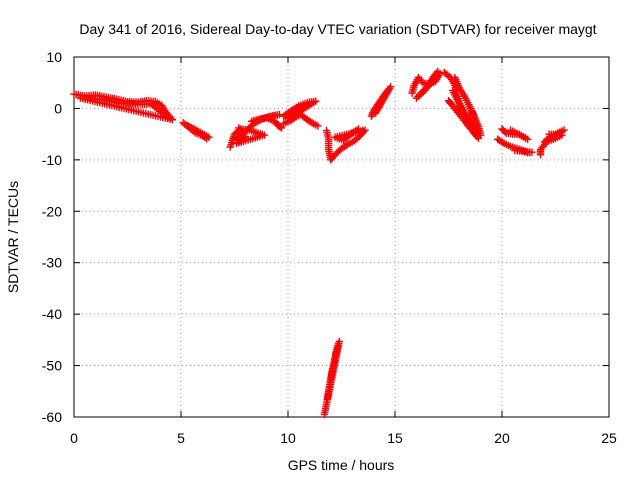  Describe the element at coordinates (52, 417) in the screenshot. I see `y-tick-label: -60` at that location.